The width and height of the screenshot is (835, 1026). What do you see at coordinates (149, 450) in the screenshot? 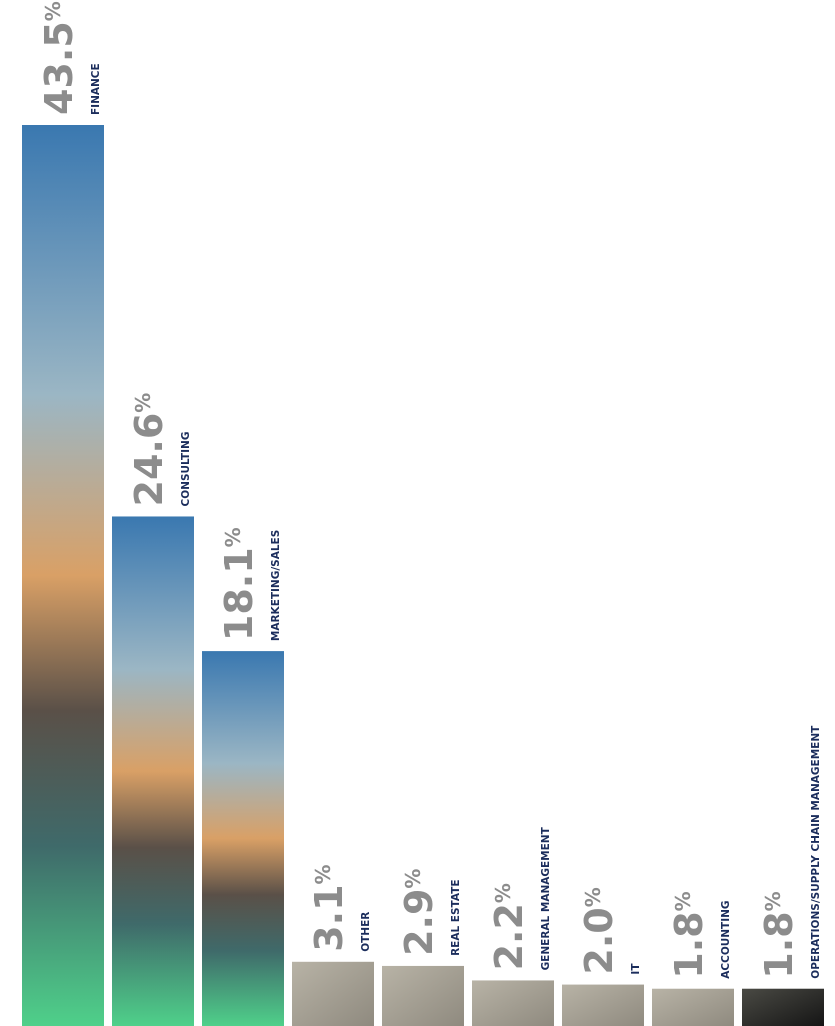
I see `value-label: 24.6%` at bounding box center [149, 450].